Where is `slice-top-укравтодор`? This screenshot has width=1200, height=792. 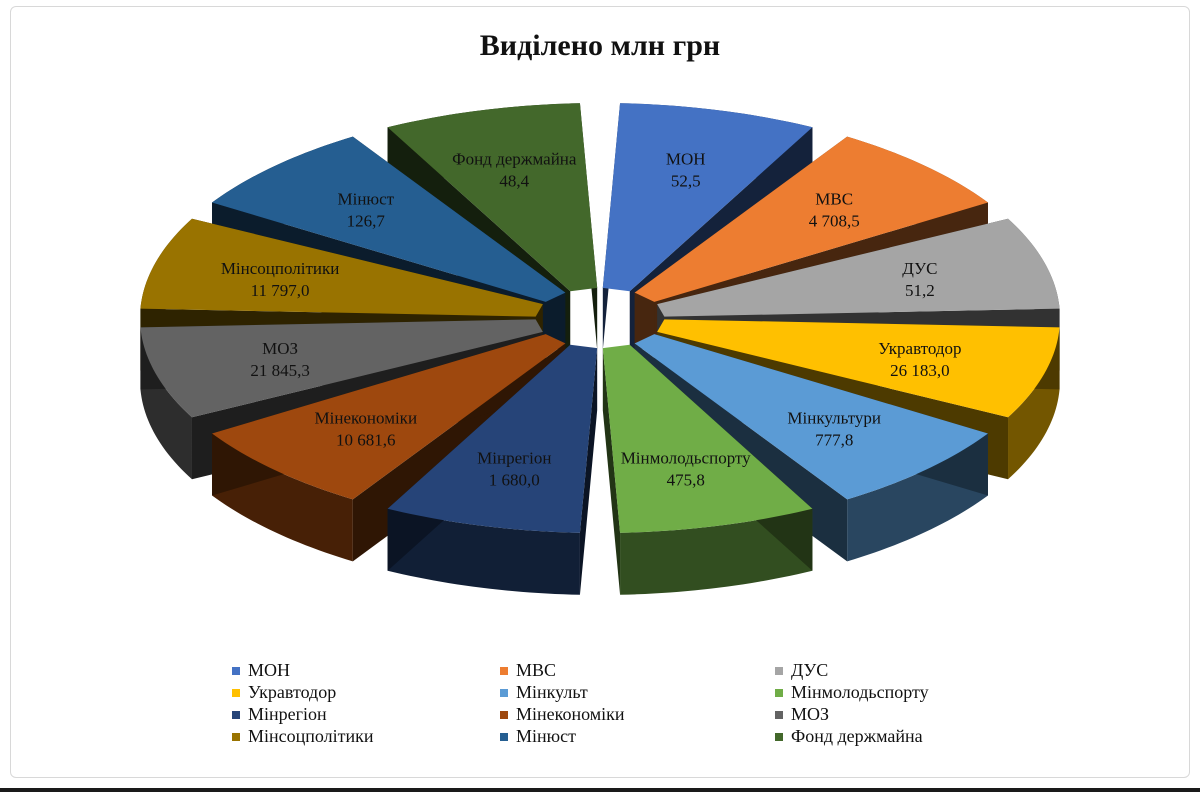
slice-top-укравтодор is located at coordinates (858, 368).